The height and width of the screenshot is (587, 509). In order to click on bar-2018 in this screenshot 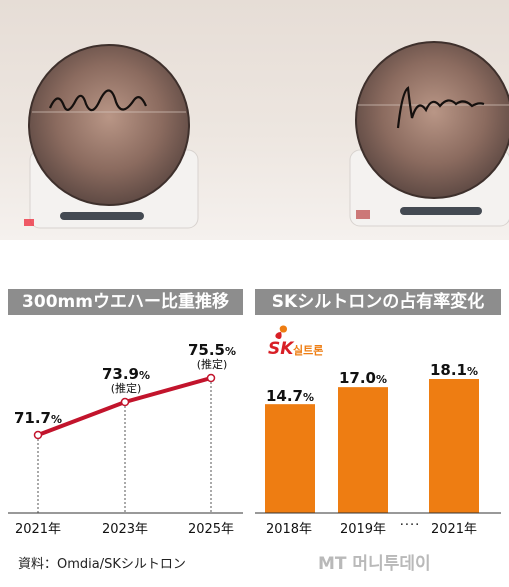, I will do `click(290, 458)`.